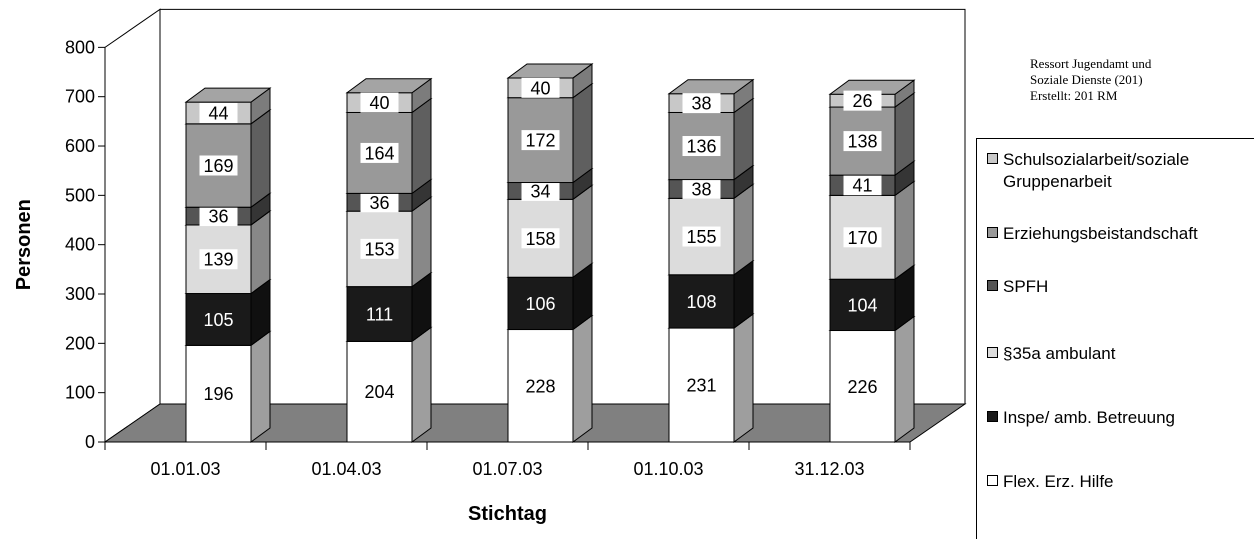 The image size is (1254, 539). Describe the element at coordinates (80, 47) in the screenshot. I see `y-tick-label: 800` at that location.